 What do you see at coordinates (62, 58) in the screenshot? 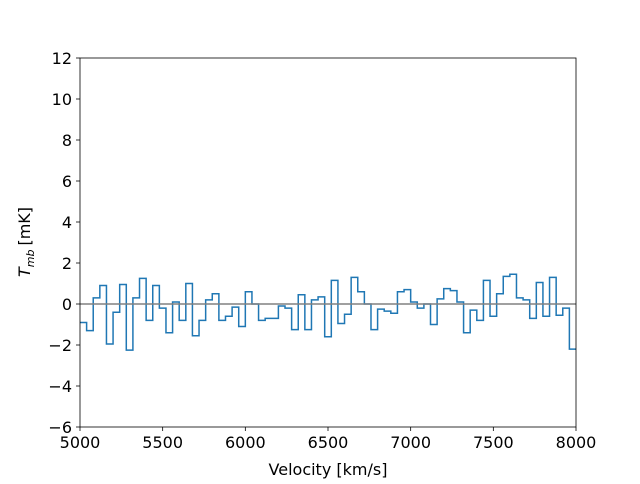
I see `y-tick-label: 12` at bounding box center [62, 58].